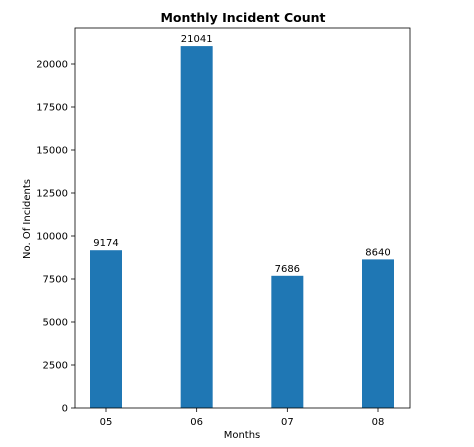  I want to click on y-tick-label-15000: 15000, so click(52, 150).